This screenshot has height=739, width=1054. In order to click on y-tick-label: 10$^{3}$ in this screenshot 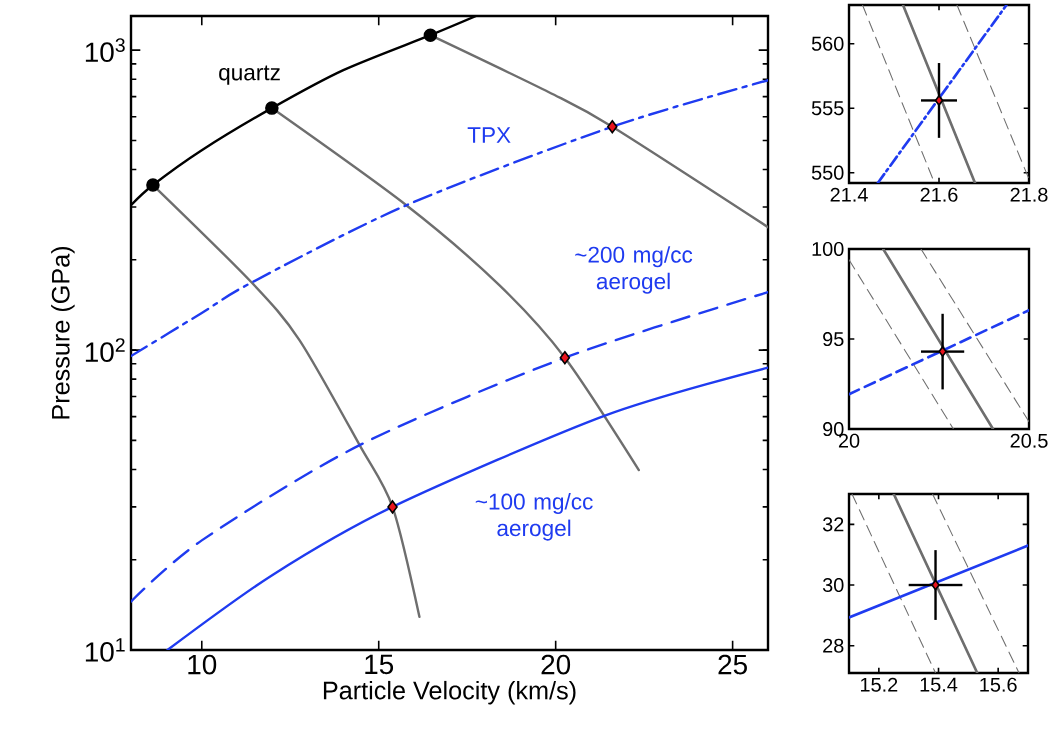, I will do `click(105, 50)`.